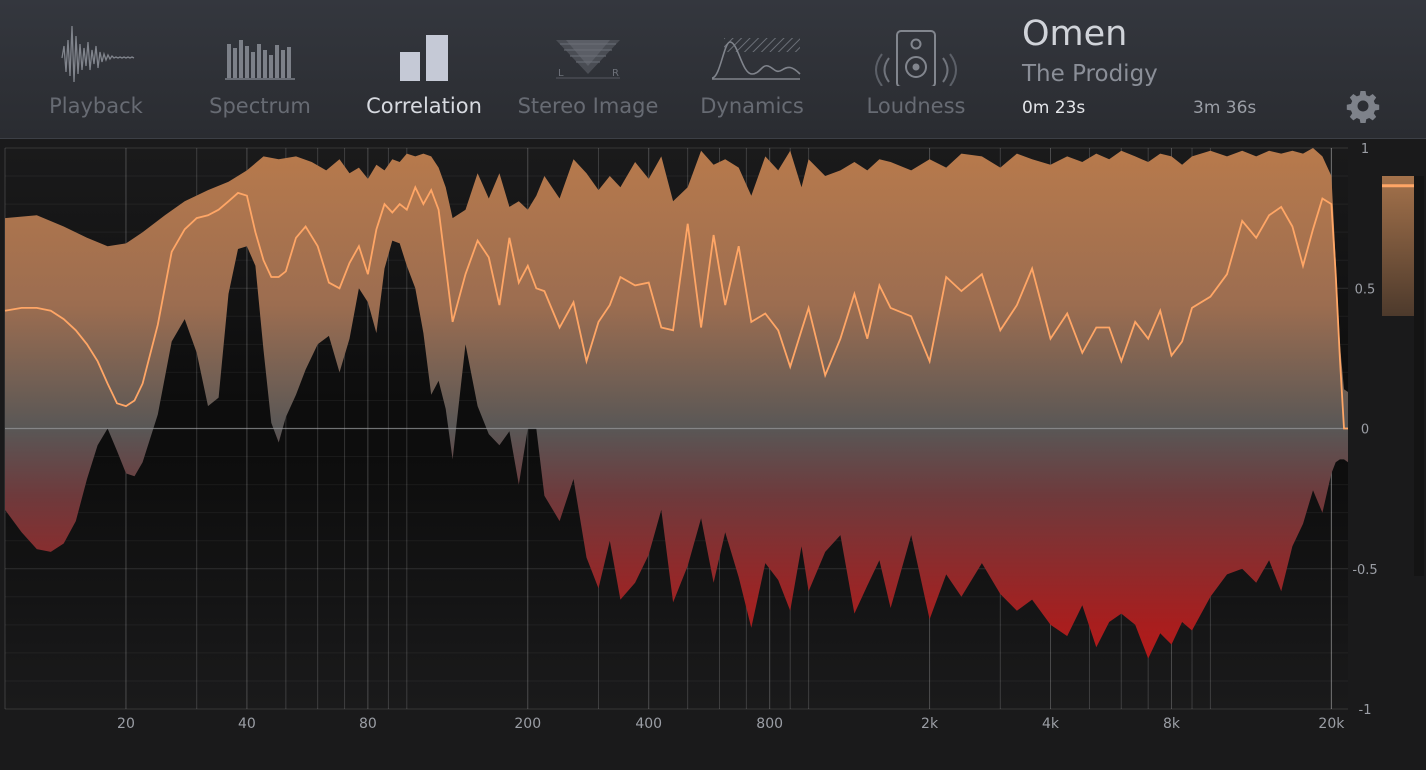 This screenshot has height=770, width=1426. I want to click on time-total: 3m 36s, so click(1225, 108).